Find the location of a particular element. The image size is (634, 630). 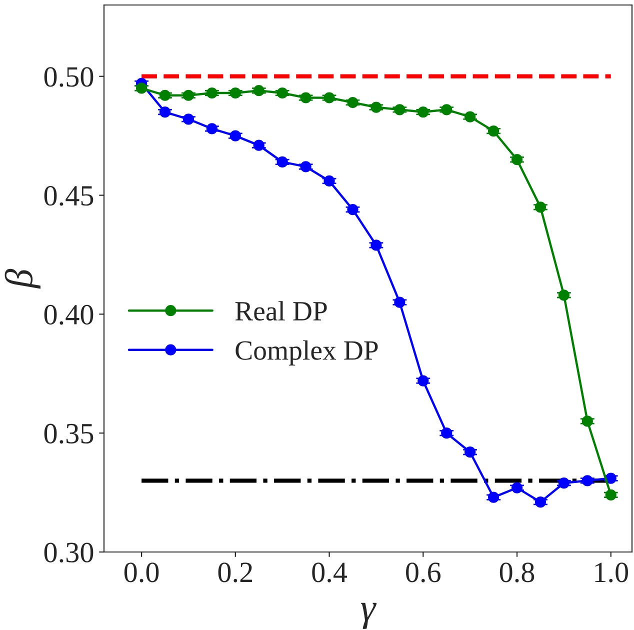

x-axis-title: γ is located at coordinates (369, 615).